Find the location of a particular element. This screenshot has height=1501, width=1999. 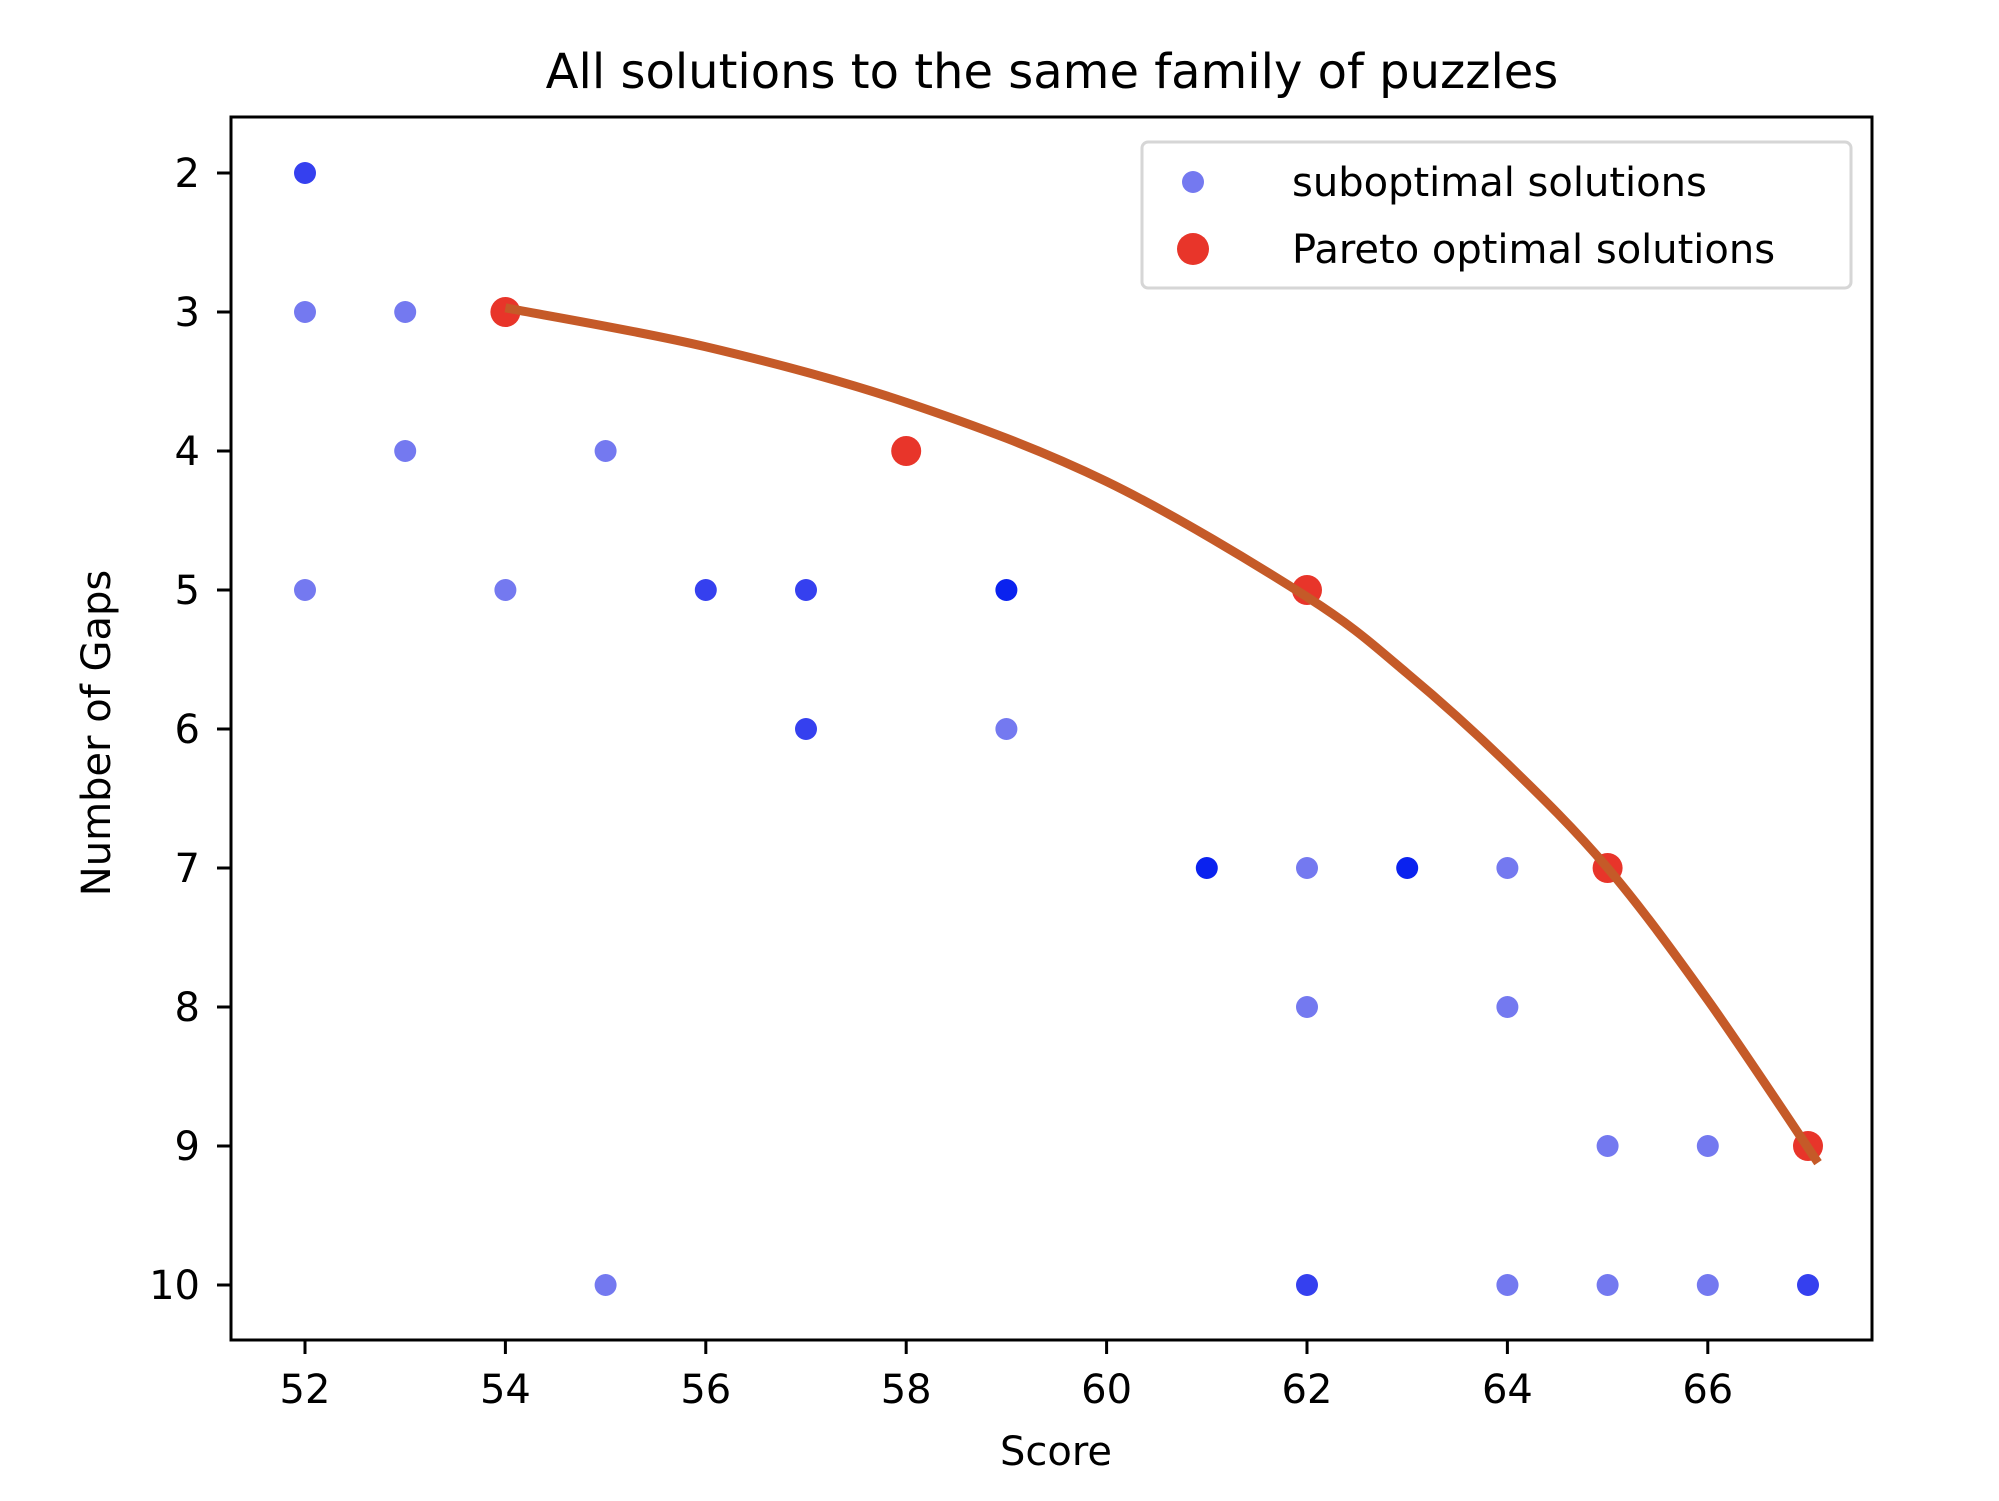

legend-pareto-label: Pareto optimal solutions is located at coordinates (1533, 250).